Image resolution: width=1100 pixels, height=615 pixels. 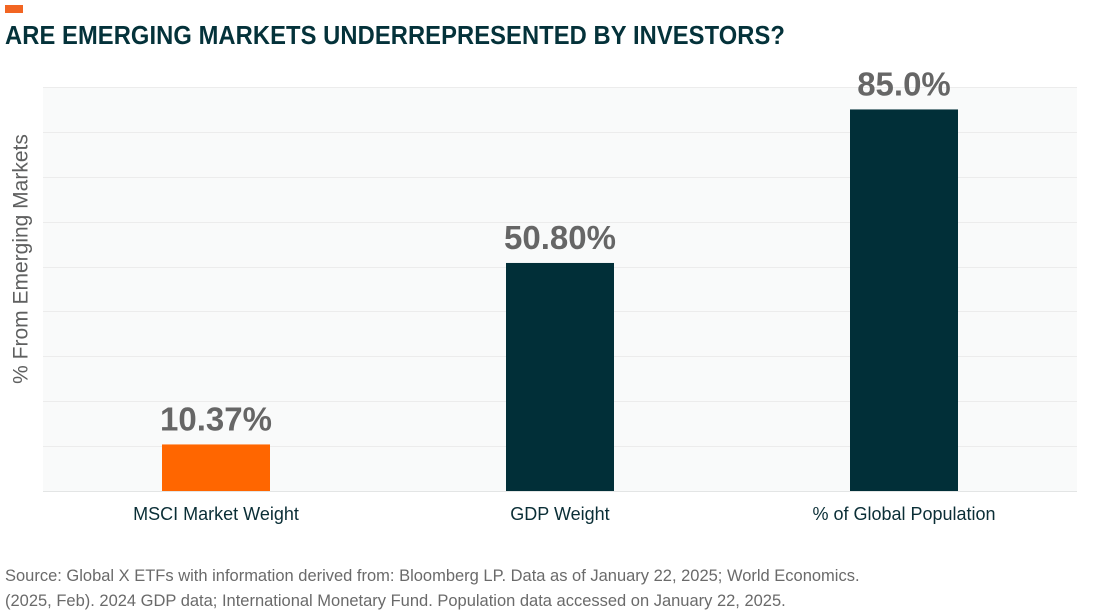 What do you see at coordinates (903, 514) in the screenshot?
I see `x-tick-label-3: % of Global Population` at bounding box center [903, 514].